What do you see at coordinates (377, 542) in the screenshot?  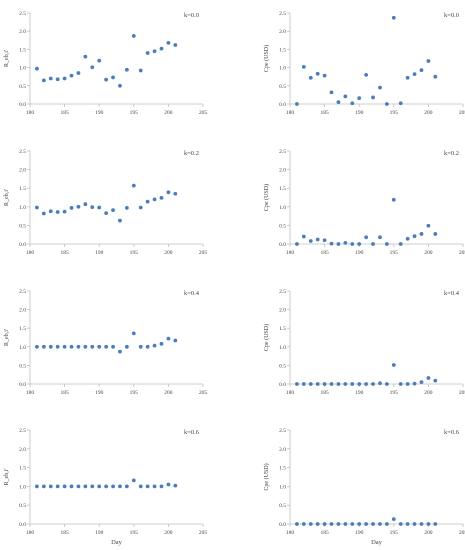 I see `x-axis-title: Day` at bounding box center [377, 542].